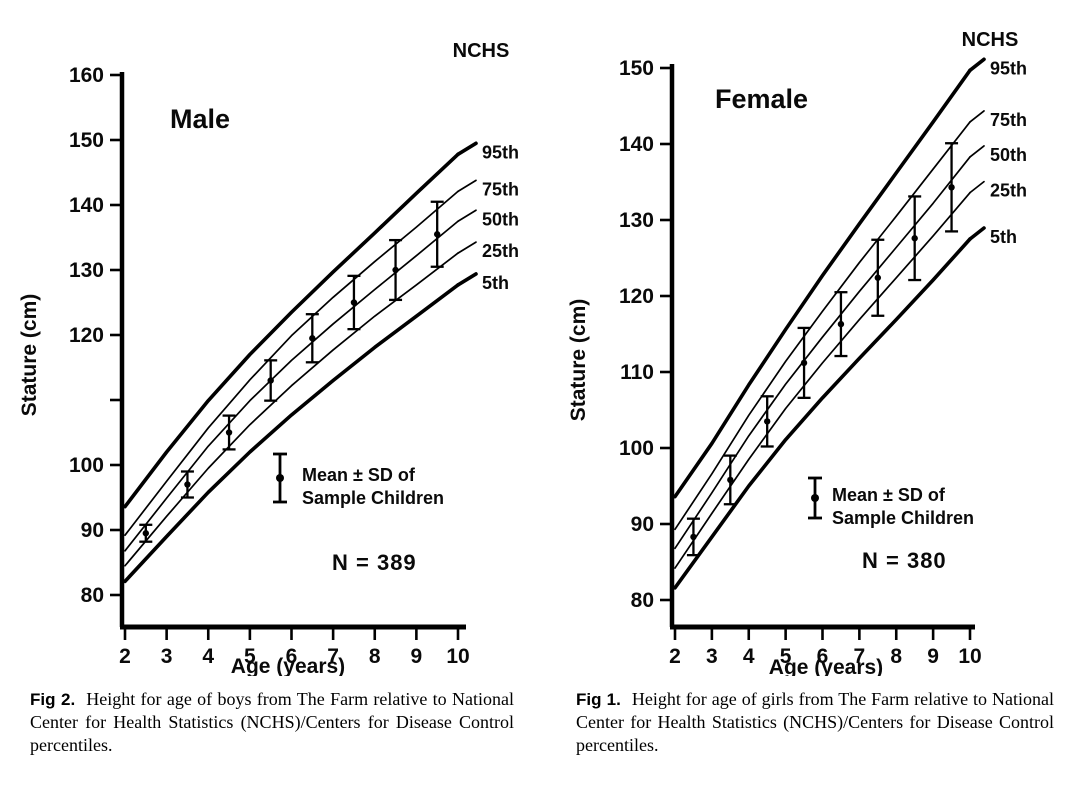 This screenshot has height=786, width=1083. Describe the element at coordinates (761, 99) in the screenshot. I see `chart-title: Female` at that location.